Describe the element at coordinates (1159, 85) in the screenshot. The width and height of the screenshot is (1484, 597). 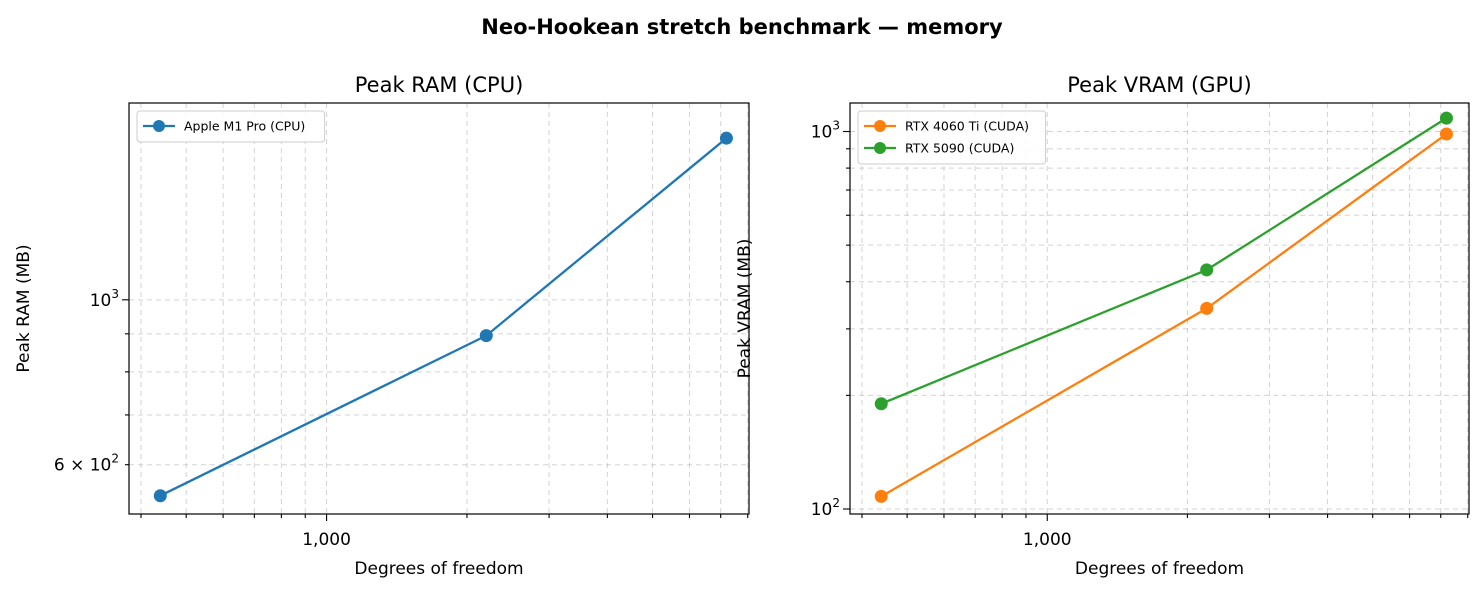
I see `vram-chart-title: Peak VRAM (GPU)` at that location.